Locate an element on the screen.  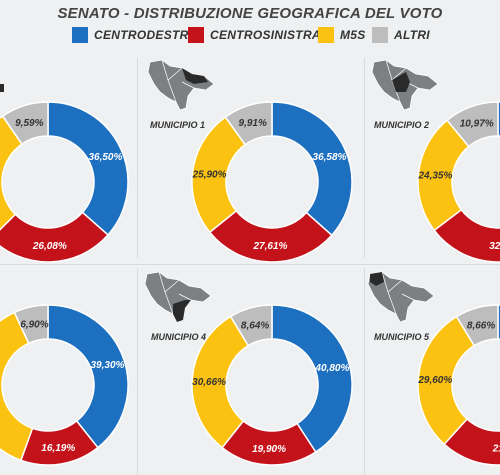
donut-chart-3: 32, 24,35% 10,97% MUNICIPIO 2 is located at coordinates (435, 161).